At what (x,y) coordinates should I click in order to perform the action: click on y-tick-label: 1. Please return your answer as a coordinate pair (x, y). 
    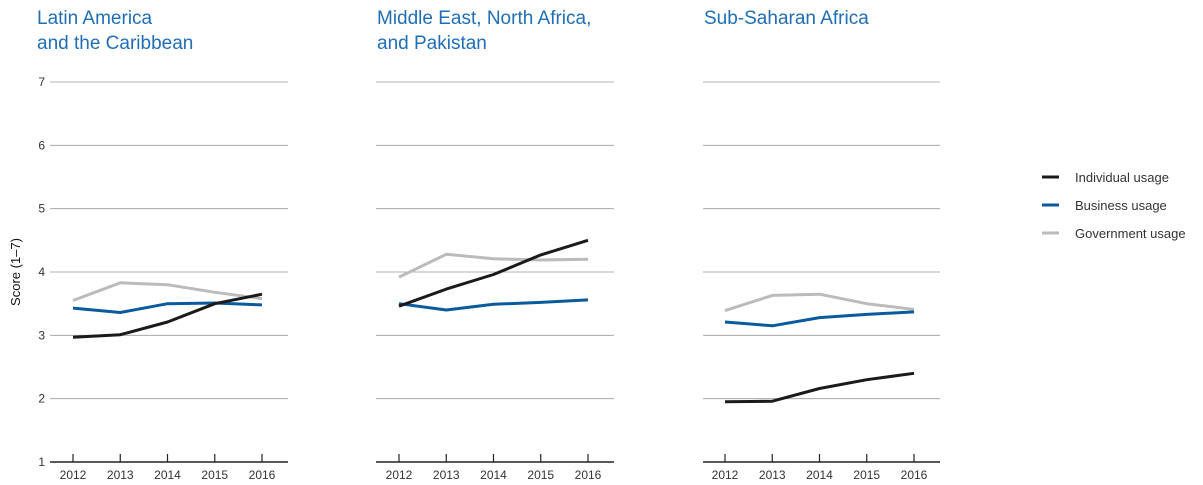
    Looking at the image, I should click on (41, 462).